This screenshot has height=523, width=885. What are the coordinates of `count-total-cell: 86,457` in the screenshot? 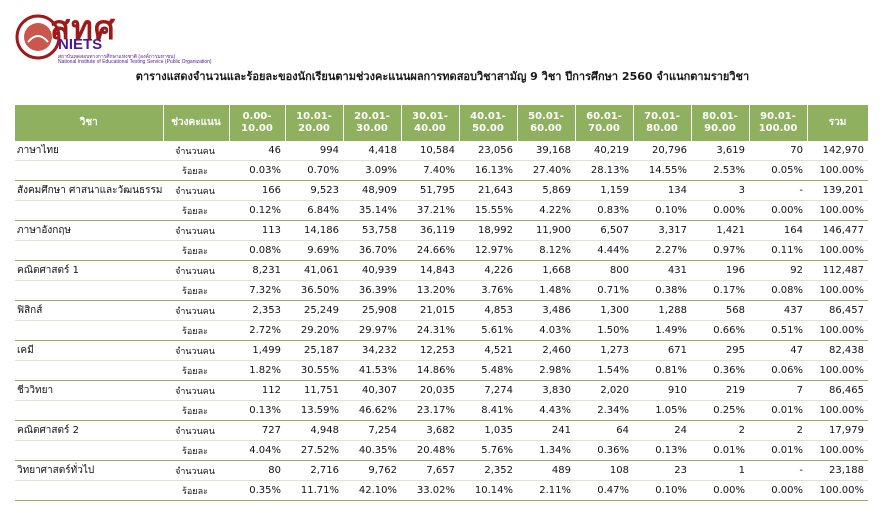 It's located at (837, 310).